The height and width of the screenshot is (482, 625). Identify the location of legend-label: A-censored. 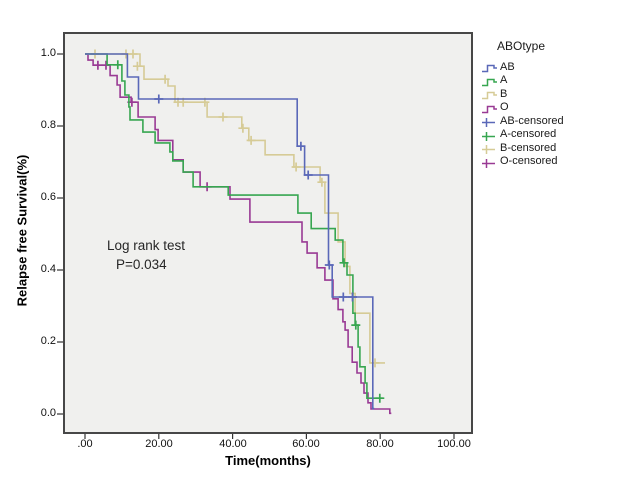
(528, 134).